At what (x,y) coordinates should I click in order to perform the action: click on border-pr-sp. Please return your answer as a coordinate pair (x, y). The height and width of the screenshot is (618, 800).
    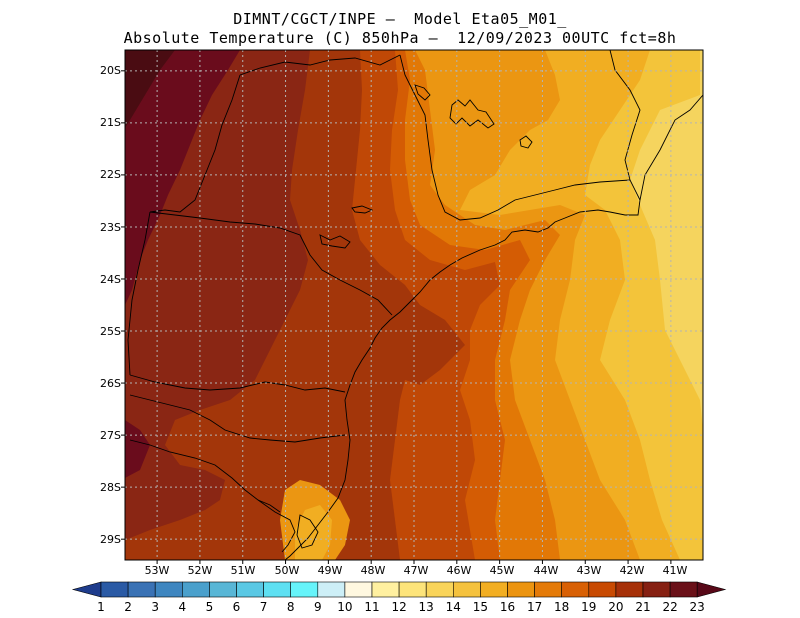
    Looking at the image, I should click on (271, 263).